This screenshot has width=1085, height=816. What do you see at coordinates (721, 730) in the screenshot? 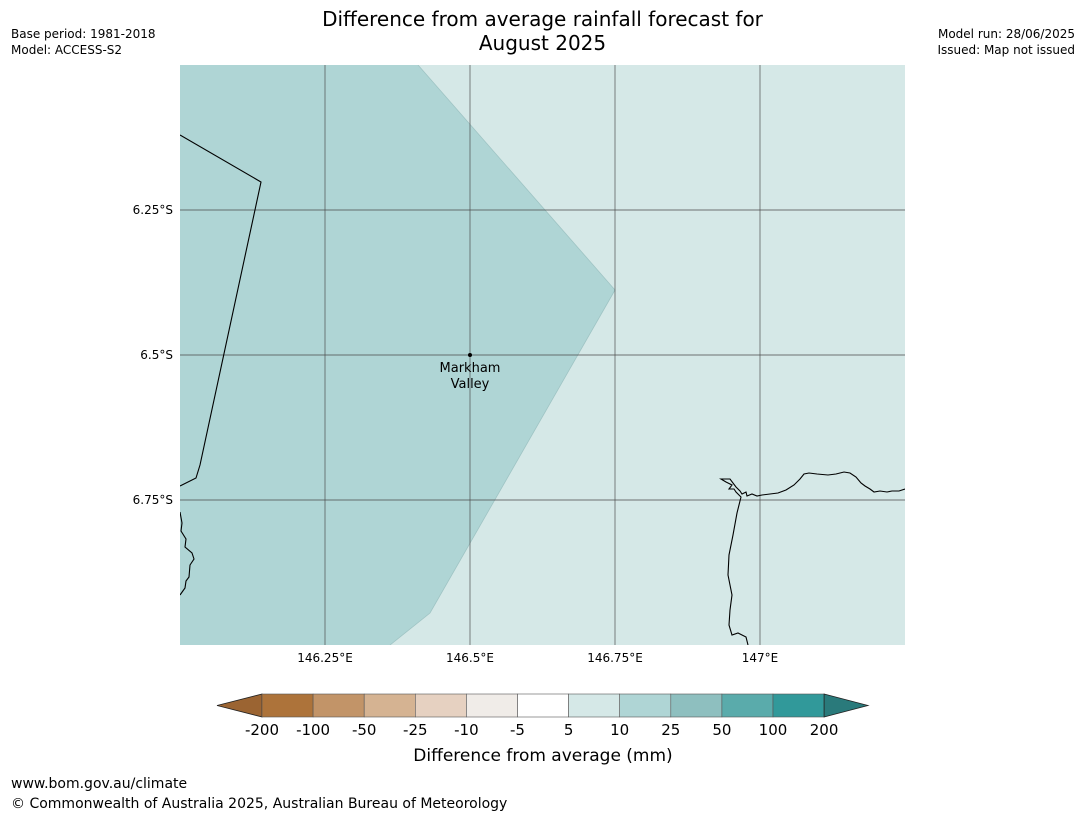
I see `legend-tick-label: 50` at bounding box center [721, 730].